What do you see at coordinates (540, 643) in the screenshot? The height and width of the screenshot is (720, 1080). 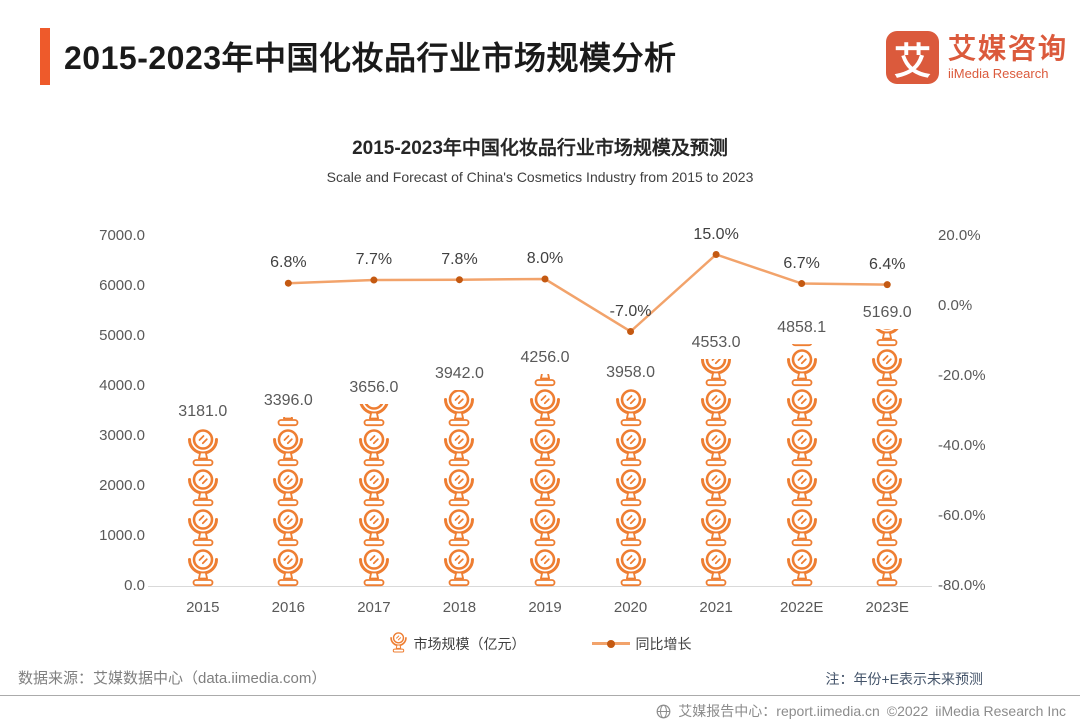 I see `chart-legend: 市场规模（亿元） 同比增长` at bounding box center [540, 643].